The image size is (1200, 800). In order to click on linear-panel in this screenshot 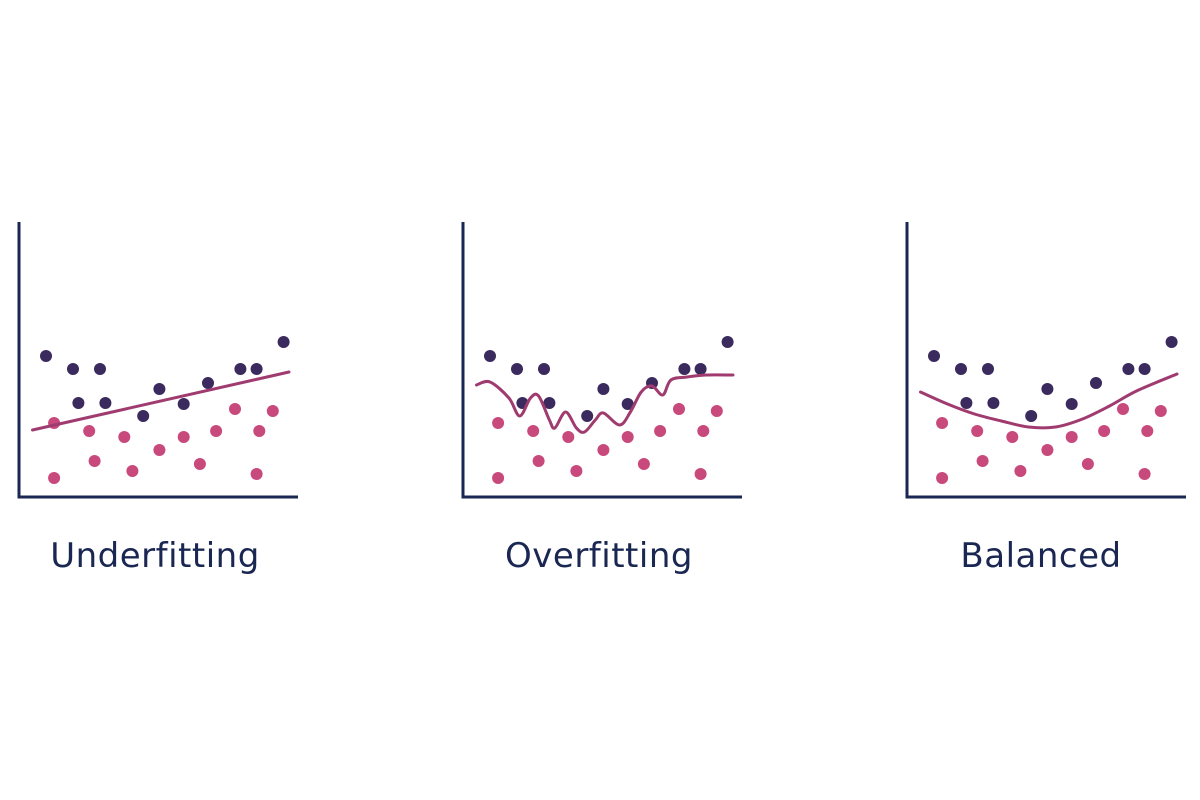, I will do `click(157, 360)`.